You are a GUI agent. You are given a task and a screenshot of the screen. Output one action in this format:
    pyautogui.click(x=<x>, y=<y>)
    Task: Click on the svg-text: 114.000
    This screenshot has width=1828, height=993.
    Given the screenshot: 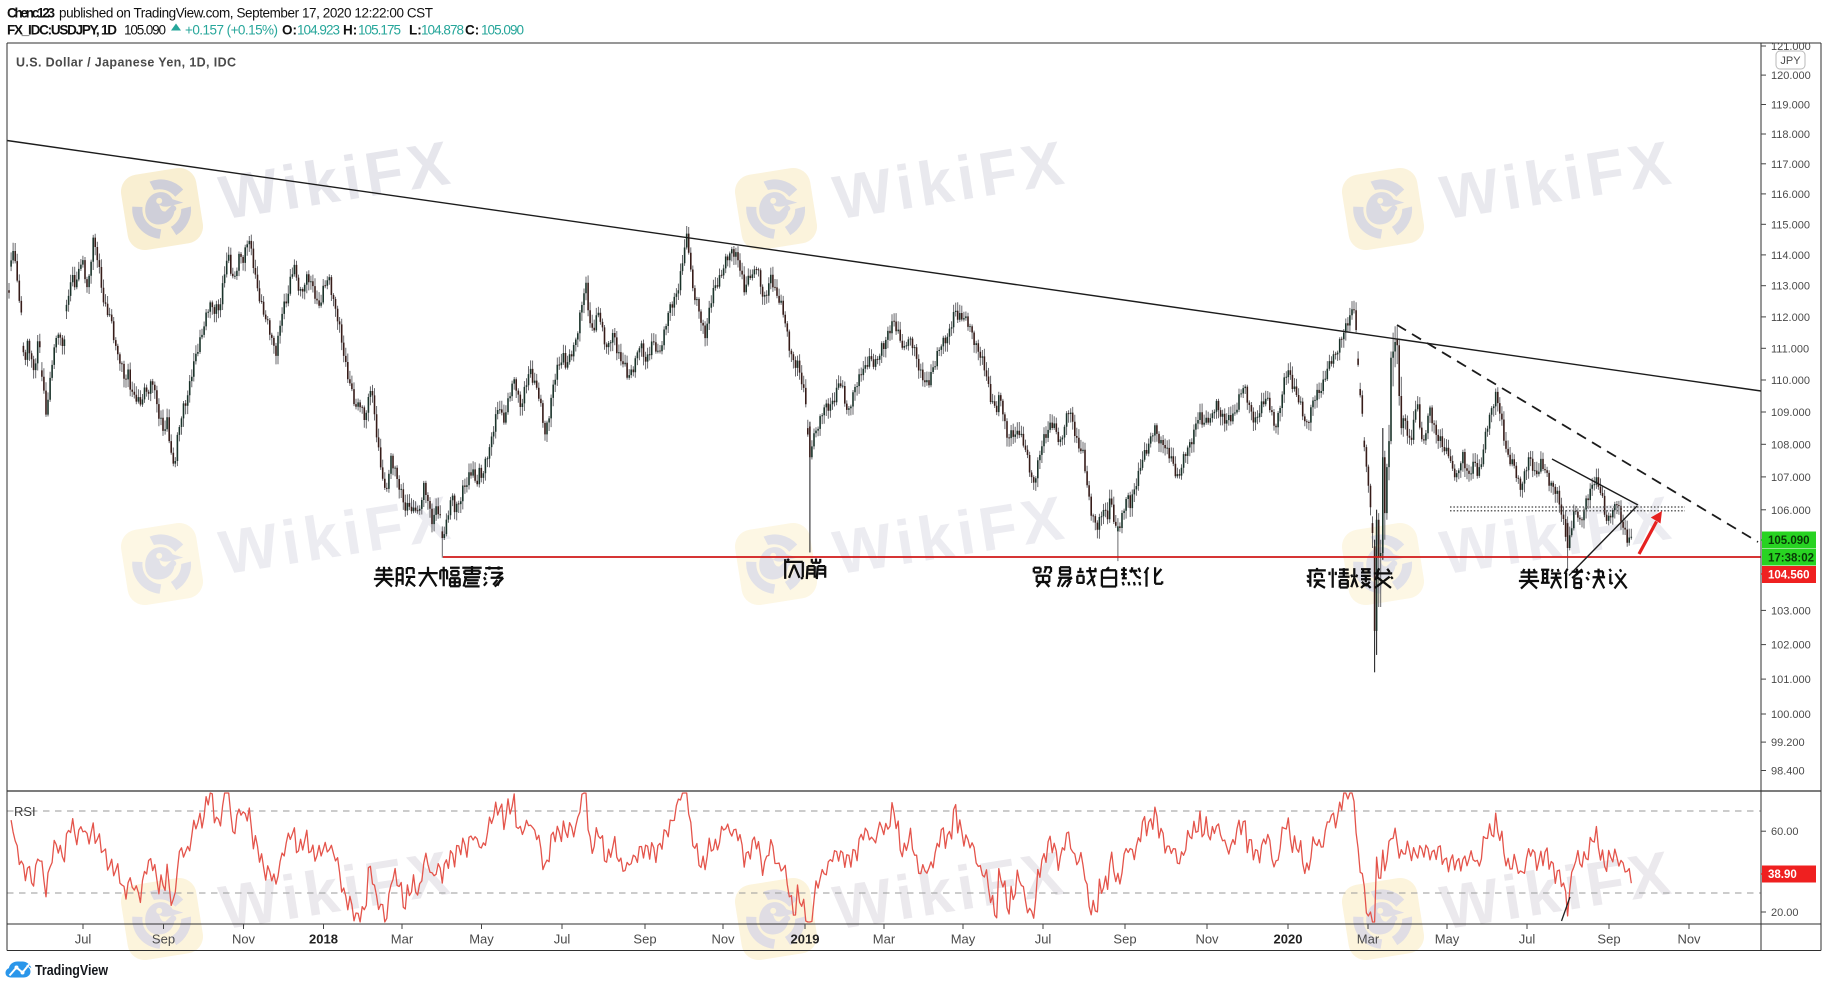 What is the action you would take?
    pyautogui.click(x=1790, y=256)
    